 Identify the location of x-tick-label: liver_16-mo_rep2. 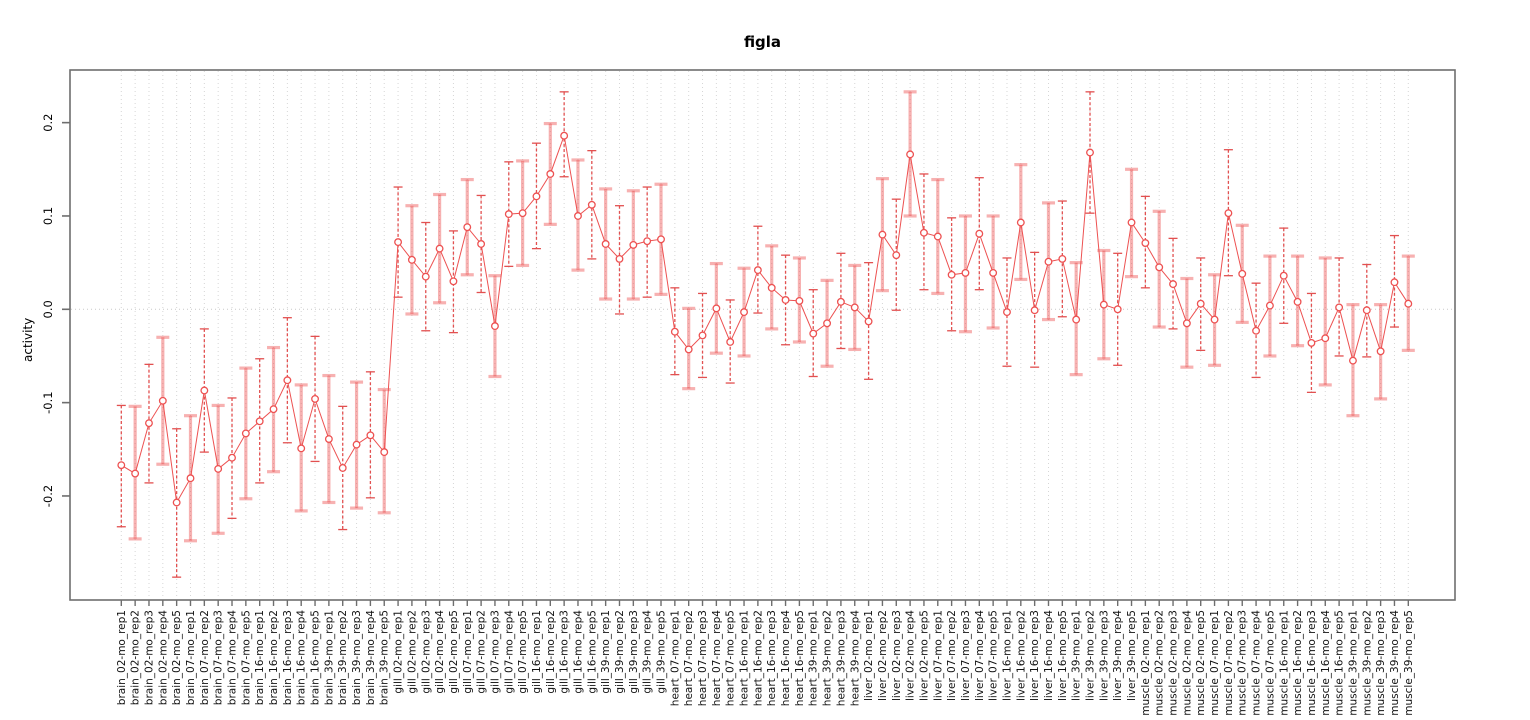
(1021, 655).